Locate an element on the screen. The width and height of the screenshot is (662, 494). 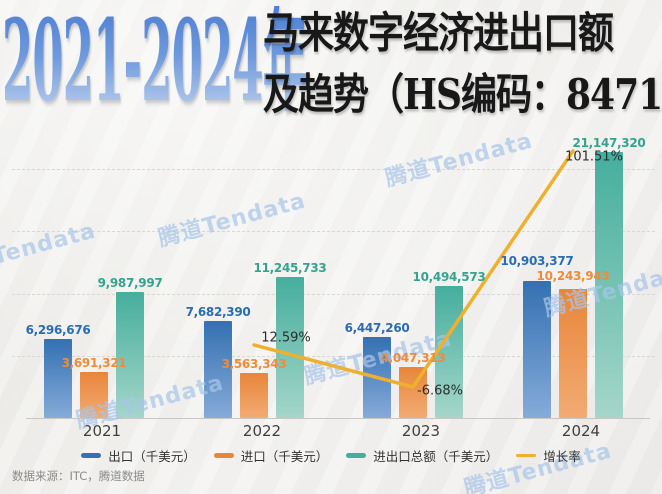
value-label-total-2024: 21,147,320 is located at coordinates (609, 143).